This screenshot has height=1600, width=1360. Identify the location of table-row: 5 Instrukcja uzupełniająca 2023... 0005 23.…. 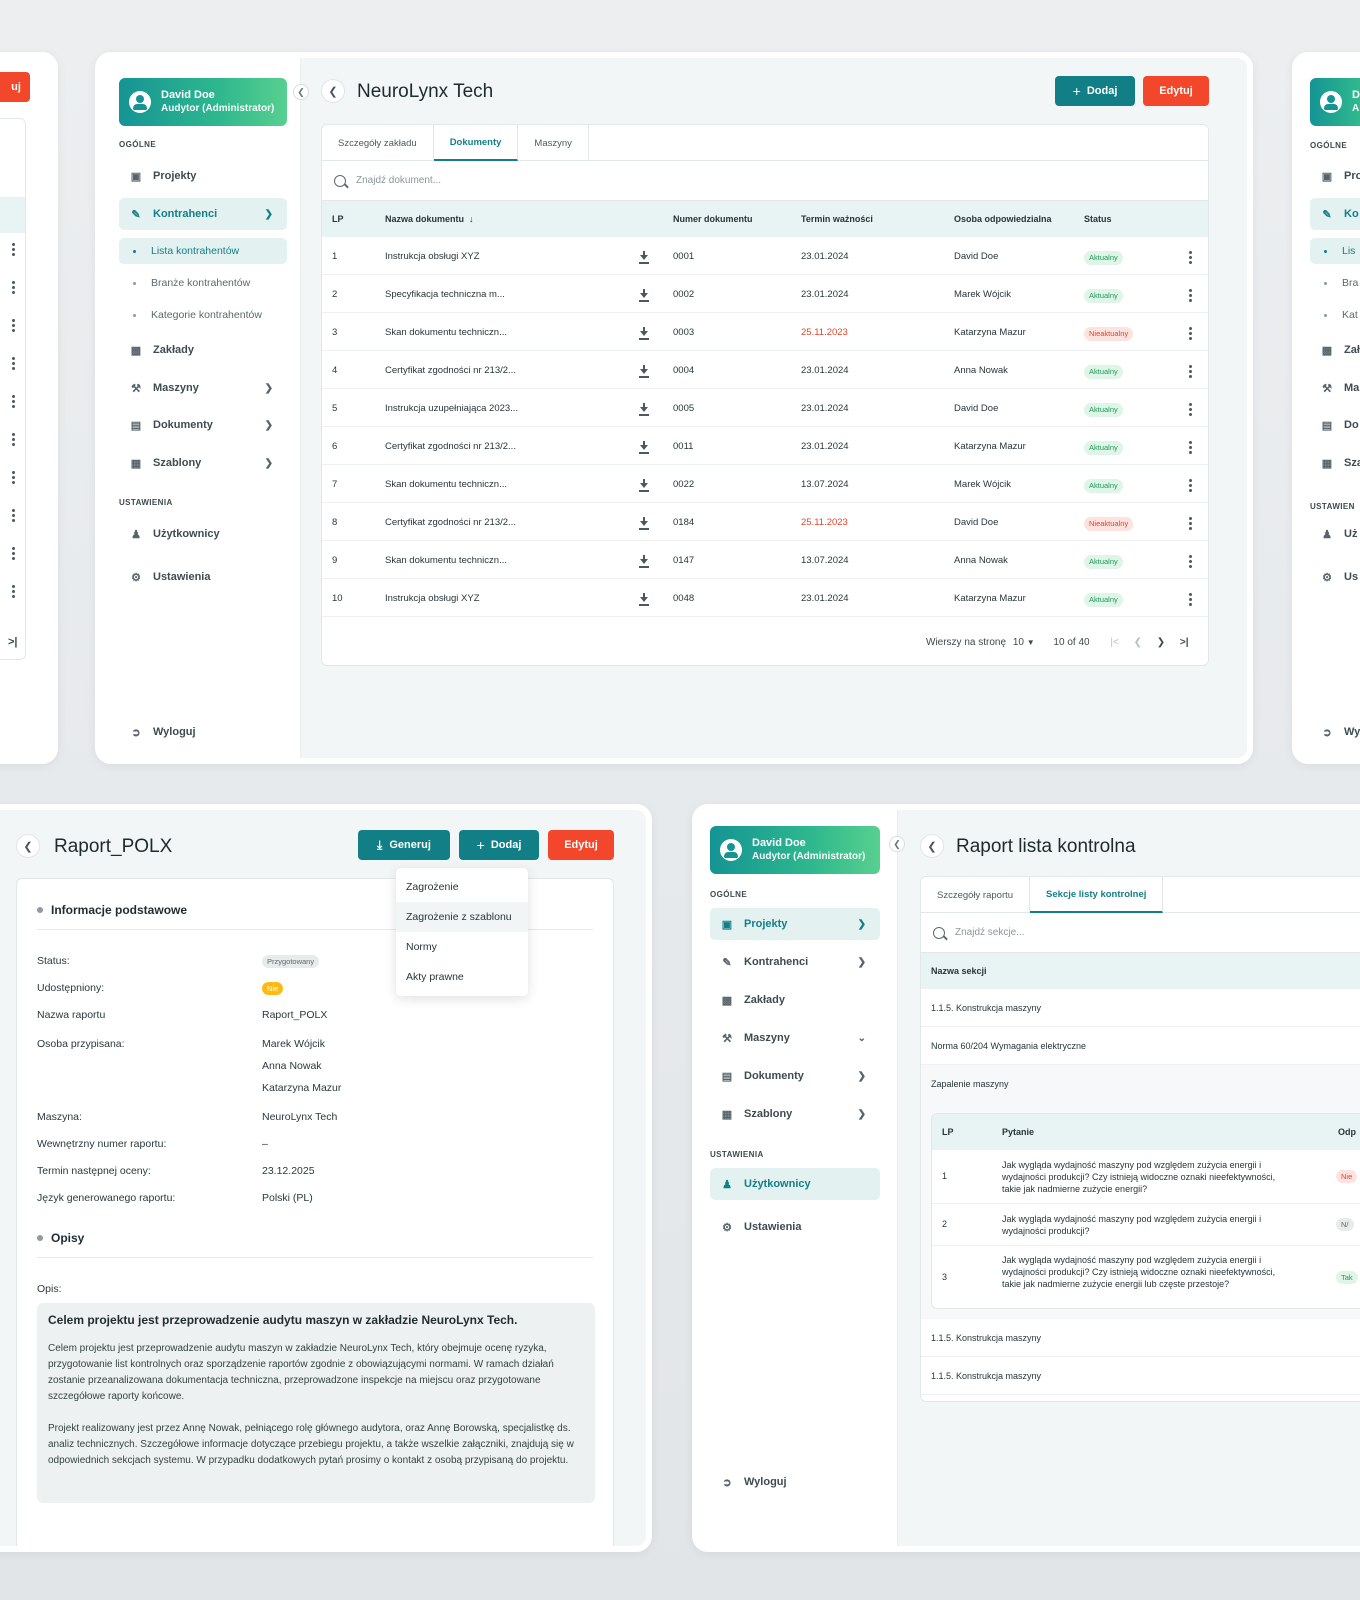
(765, 408).